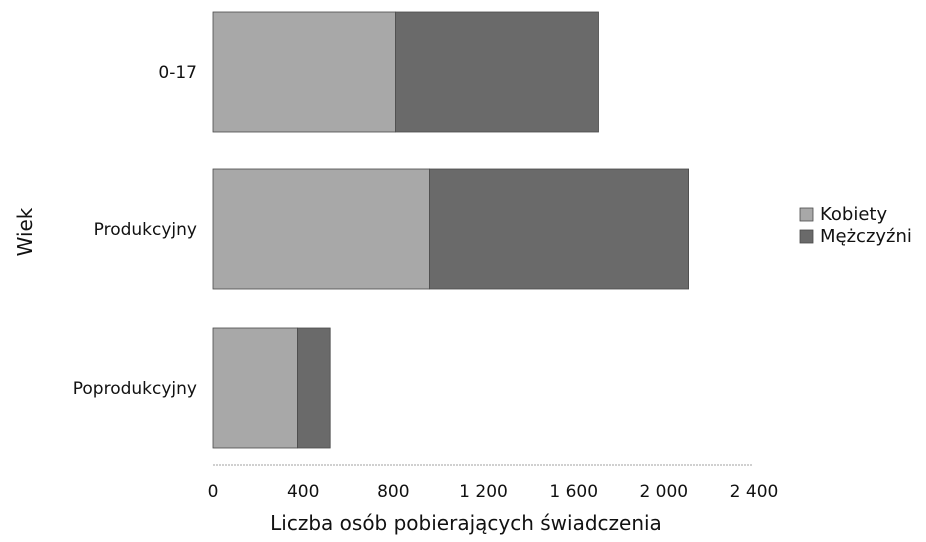 Image resolution: width=926 pixels, height=542 pixels. Describe the element at coordinates (559, 229) in the screenshot. I see `bar-produkcyjny-mężczyźni` at that location.